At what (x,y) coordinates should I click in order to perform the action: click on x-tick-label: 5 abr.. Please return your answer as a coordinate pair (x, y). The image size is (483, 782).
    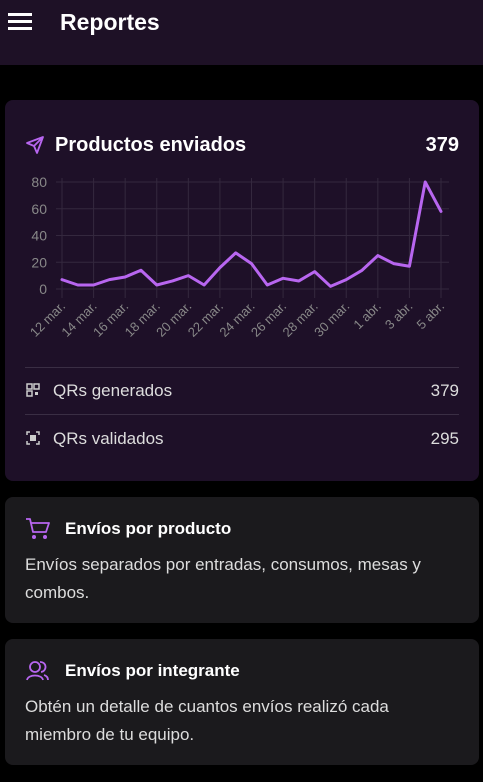
    Looking at the image, I should click on (431, 316).